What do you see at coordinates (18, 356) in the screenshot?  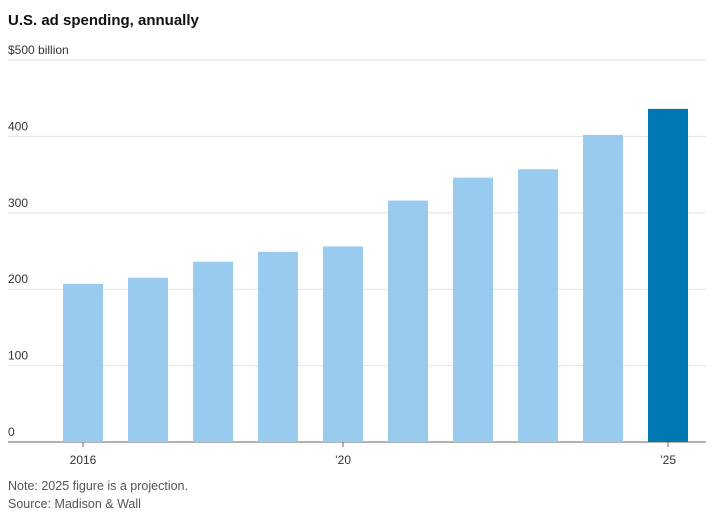 I see `y-tick-label: 100` at bounding box center [18, 356].